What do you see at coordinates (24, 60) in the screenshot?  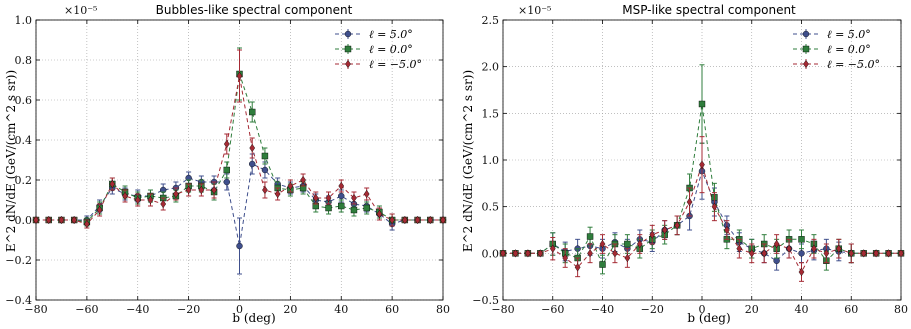 I see `y-tick-label-0.8: 0.8` at bounding box center [24, 60].